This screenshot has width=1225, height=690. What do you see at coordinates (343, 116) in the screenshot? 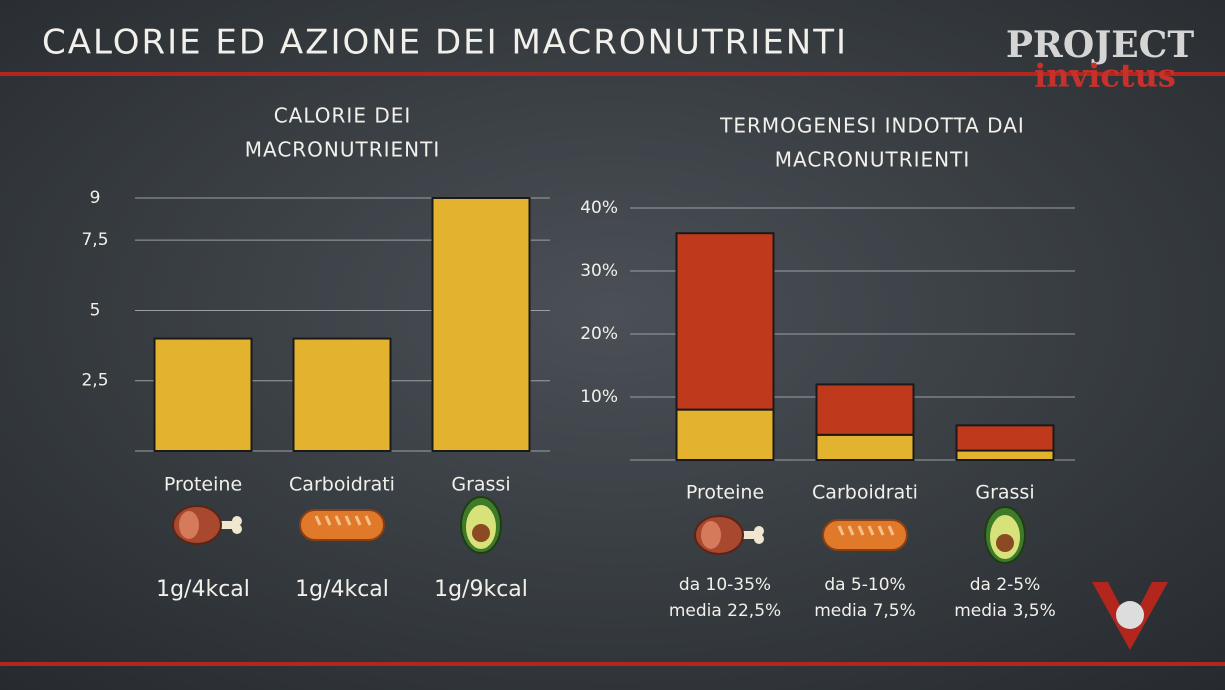
I see `chart-title: CALORIE DEI` at bounding box center [343, 116].